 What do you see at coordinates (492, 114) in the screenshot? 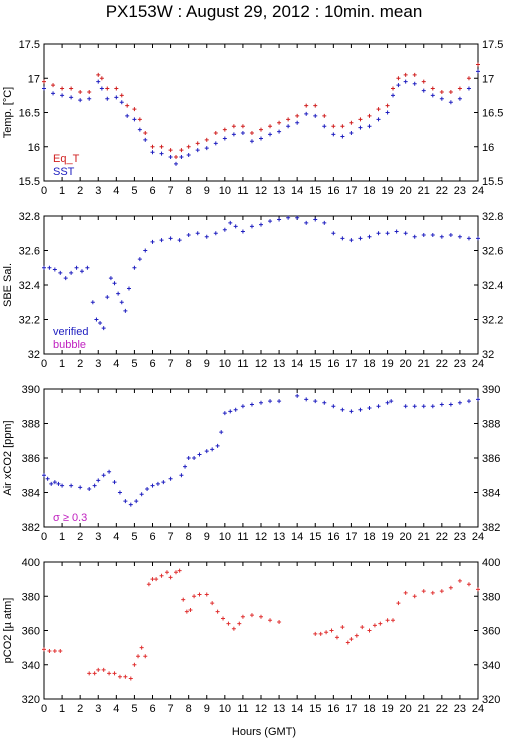
I see `y-tick-label-right: 16.5` at bounding box center [492, 114].